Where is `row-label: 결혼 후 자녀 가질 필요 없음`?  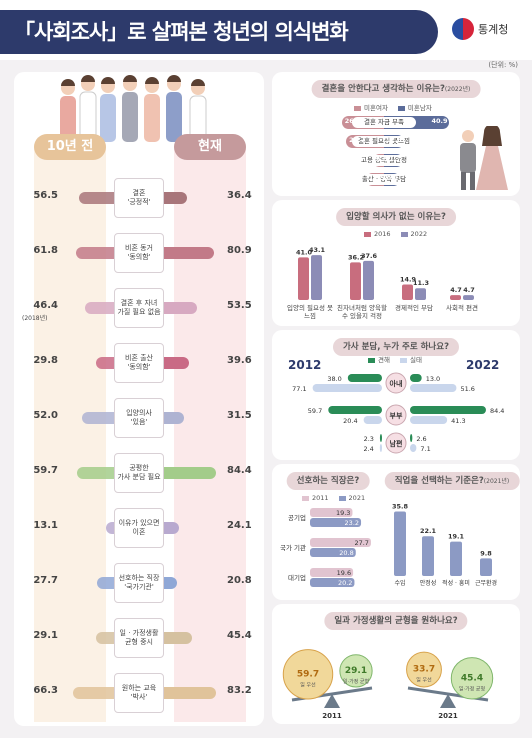
row-label: 결혼 후 자녀 가질 필요 없음 is located at coordinates (139, 308).